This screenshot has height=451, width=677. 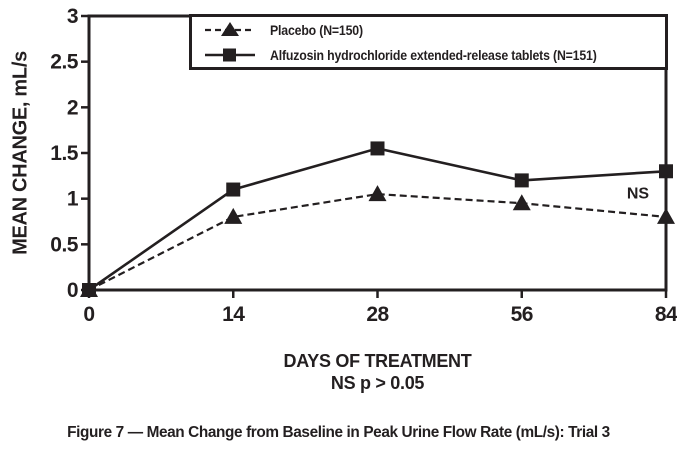 I want to click on dashed-line-triangle-marker-icon, so click(x=230, y=28).